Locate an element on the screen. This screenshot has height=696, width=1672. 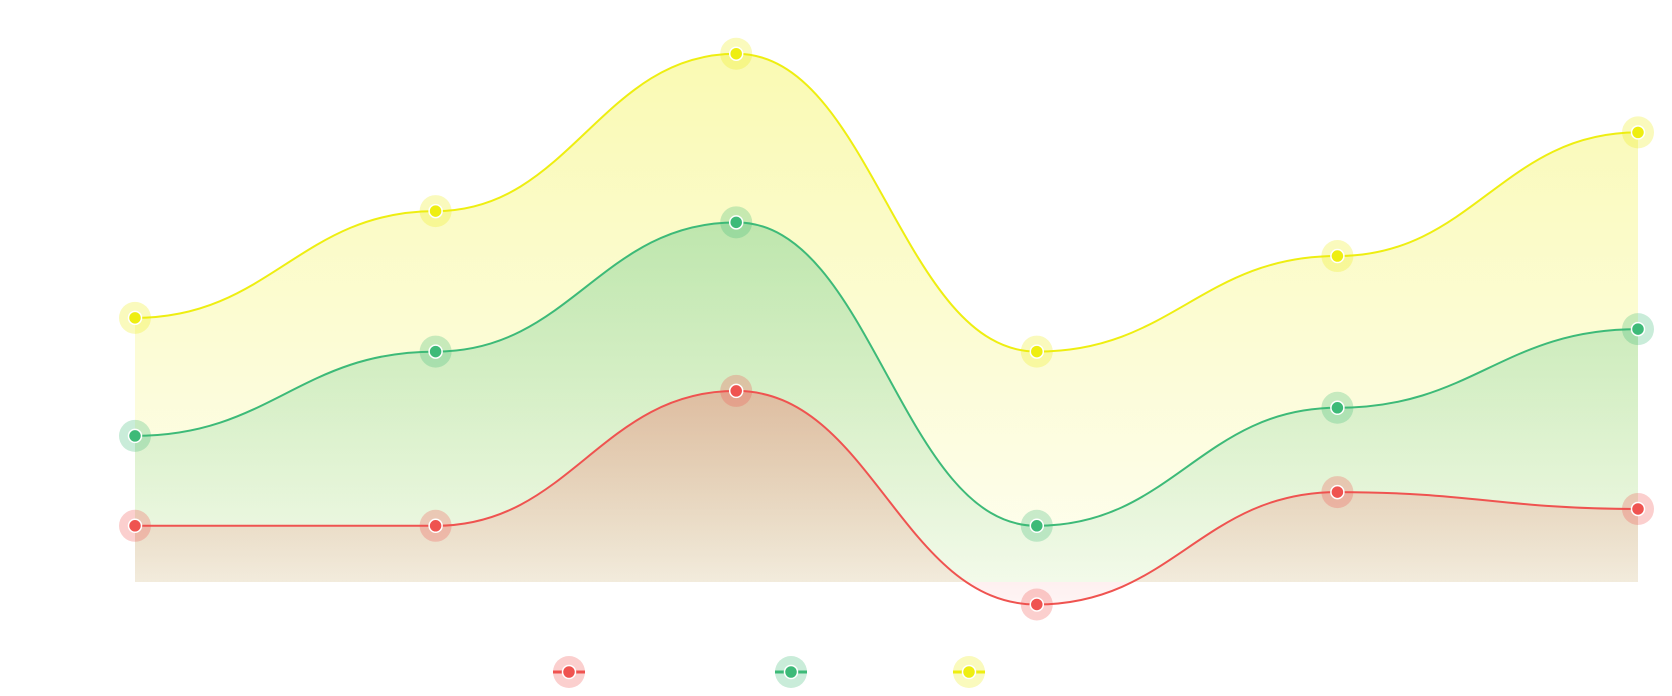
legend-item-green is located at coordinates (791, 672).